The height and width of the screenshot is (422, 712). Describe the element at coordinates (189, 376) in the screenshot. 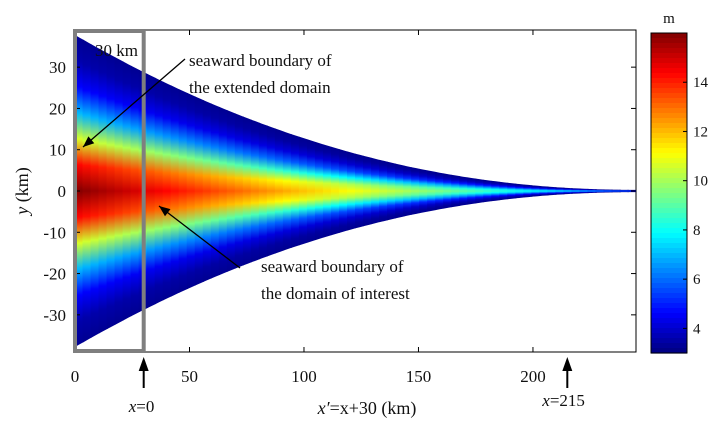

I see `x-tick-label: 50` at that location.